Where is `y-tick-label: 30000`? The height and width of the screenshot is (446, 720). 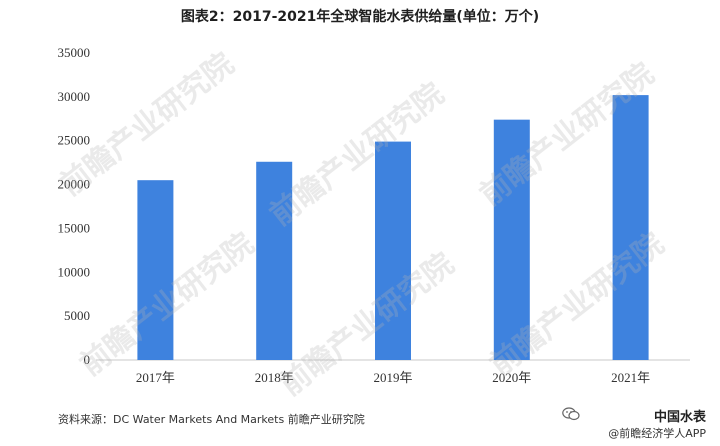
y-tick-label: 30000 is located at coordinates (74, 96).